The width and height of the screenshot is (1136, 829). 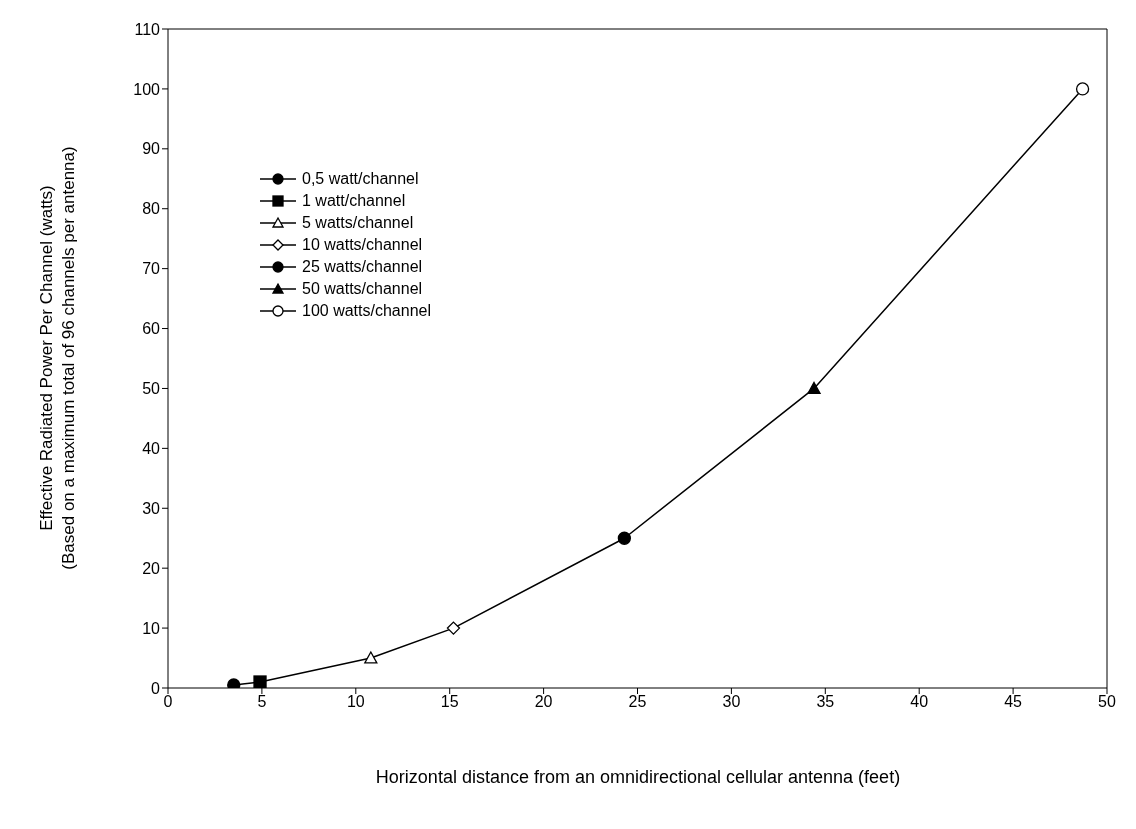 I want to click on legend-label: 25 watts/channel, so click(x=362, y=267).